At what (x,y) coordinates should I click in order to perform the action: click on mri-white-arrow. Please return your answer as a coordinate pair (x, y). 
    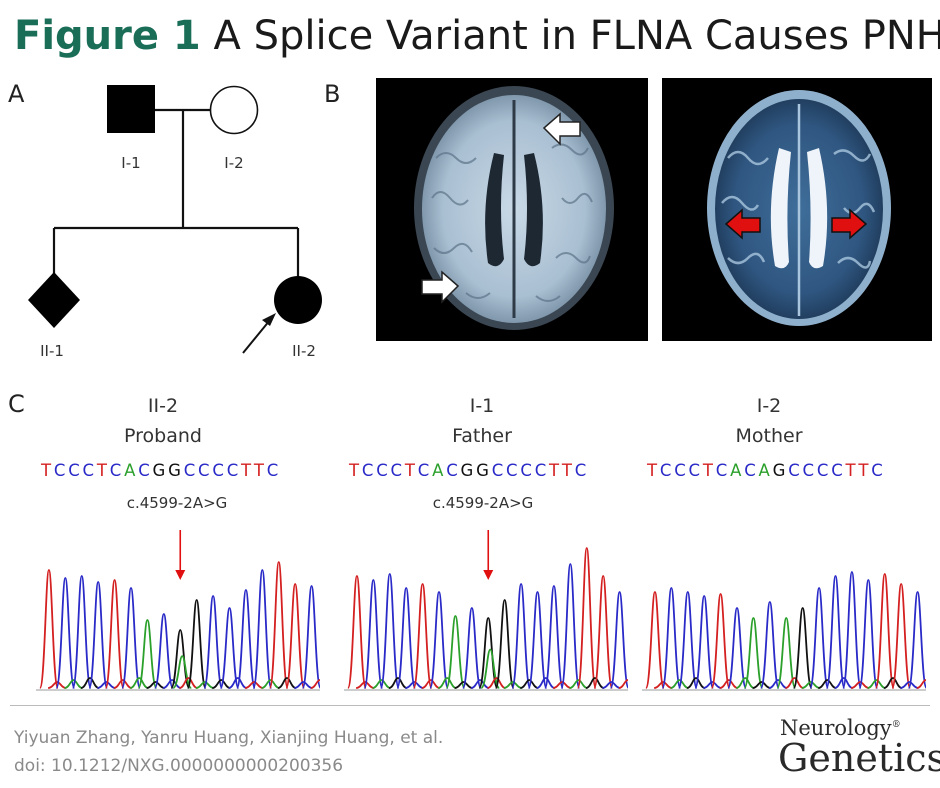
    Looking at the image, I should click on (561, 129).